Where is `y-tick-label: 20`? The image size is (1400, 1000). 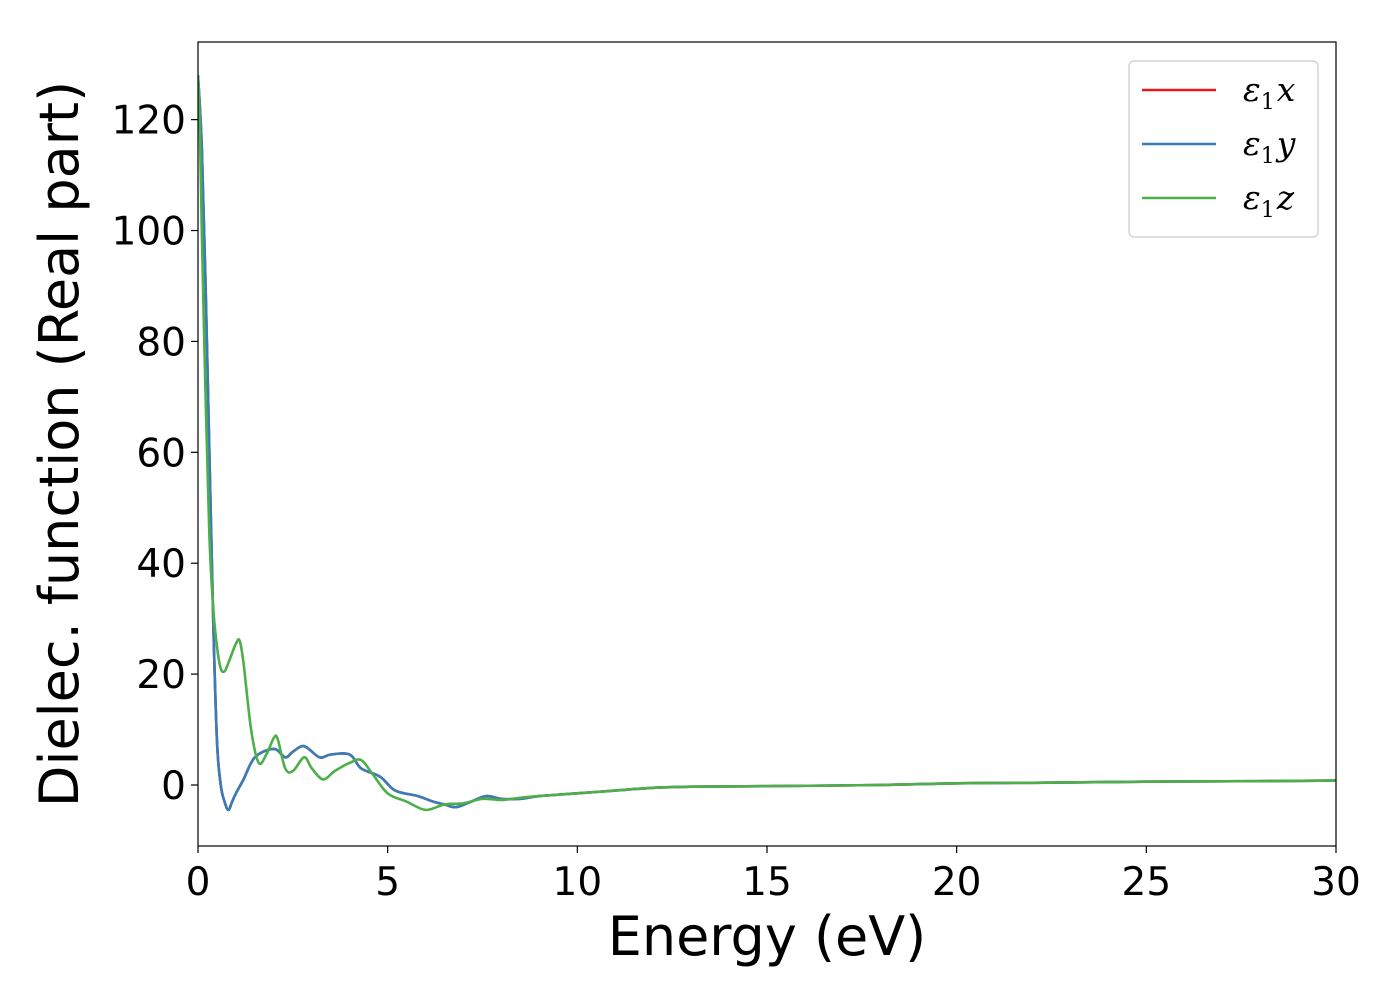 y-tick-label: 20 is located at coordinates (161, 675).